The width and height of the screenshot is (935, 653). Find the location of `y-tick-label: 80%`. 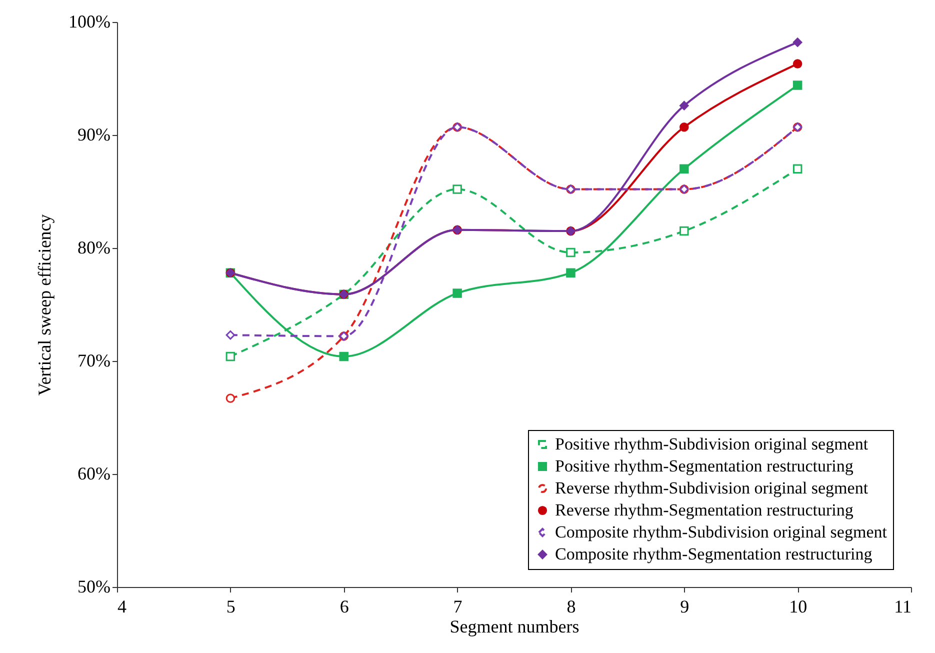

y-tick-label: 80% is located at coordinates (94, 248).